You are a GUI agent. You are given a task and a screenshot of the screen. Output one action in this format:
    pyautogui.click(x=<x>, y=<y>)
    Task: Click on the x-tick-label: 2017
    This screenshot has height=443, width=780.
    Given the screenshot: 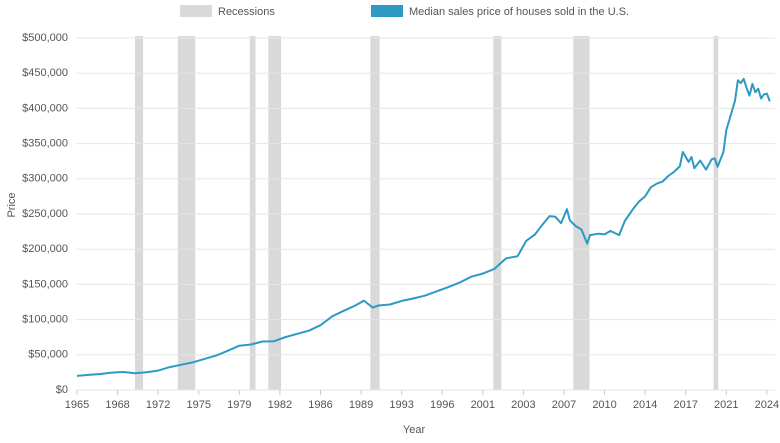 What is the action you would take?
    pyautogui.click(x=685, y=405)
    